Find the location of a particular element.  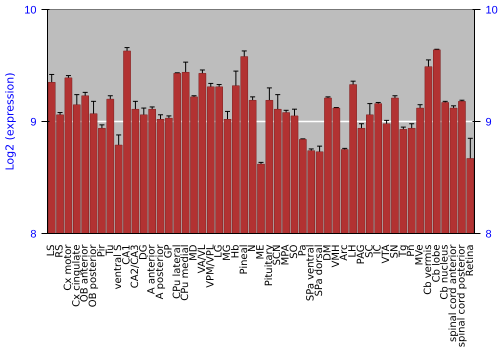

y-tick-label: 9 is located at coordinates (33, 122).